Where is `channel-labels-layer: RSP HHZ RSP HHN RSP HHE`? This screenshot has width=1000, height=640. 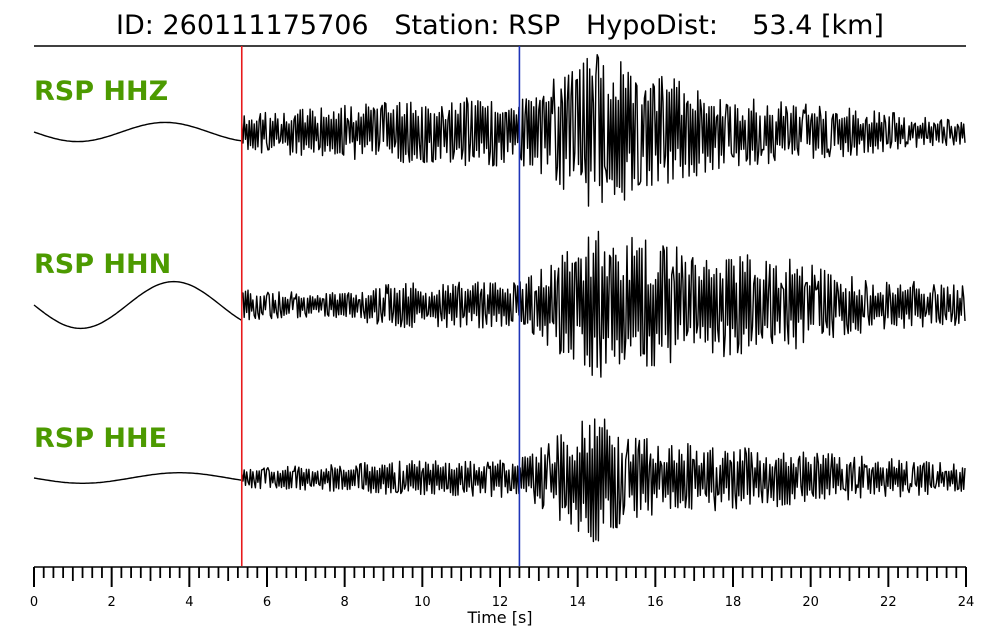 channel-labels-layer: RSP HHZ RSP HHN RSP HHE is located at coordinates (102, 265).